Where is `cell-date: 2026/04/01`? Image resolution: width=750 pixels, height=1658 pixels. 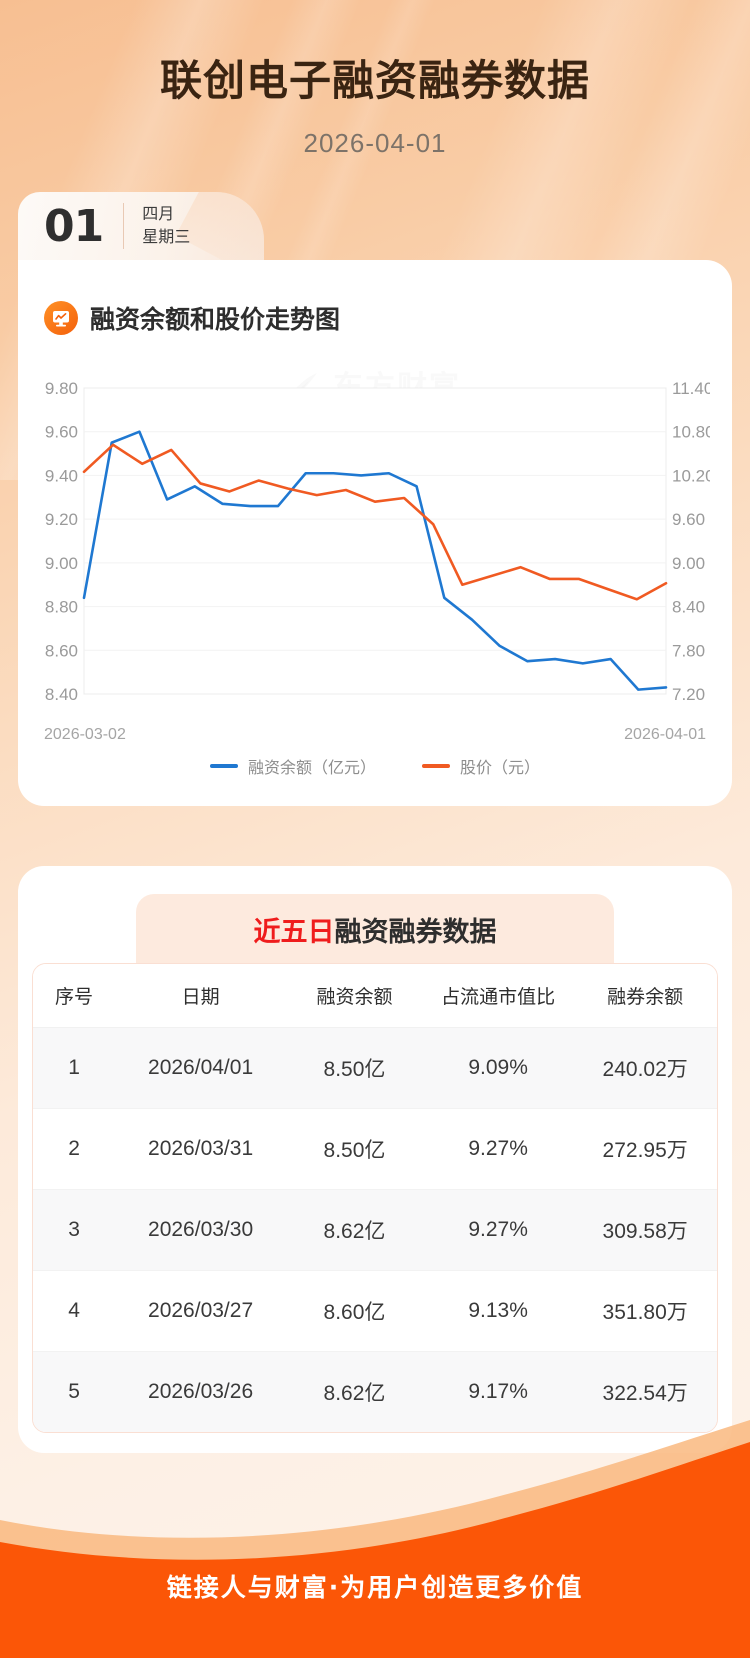 cell-date: 2026/04/01 is located at coordinates (201, 1068).